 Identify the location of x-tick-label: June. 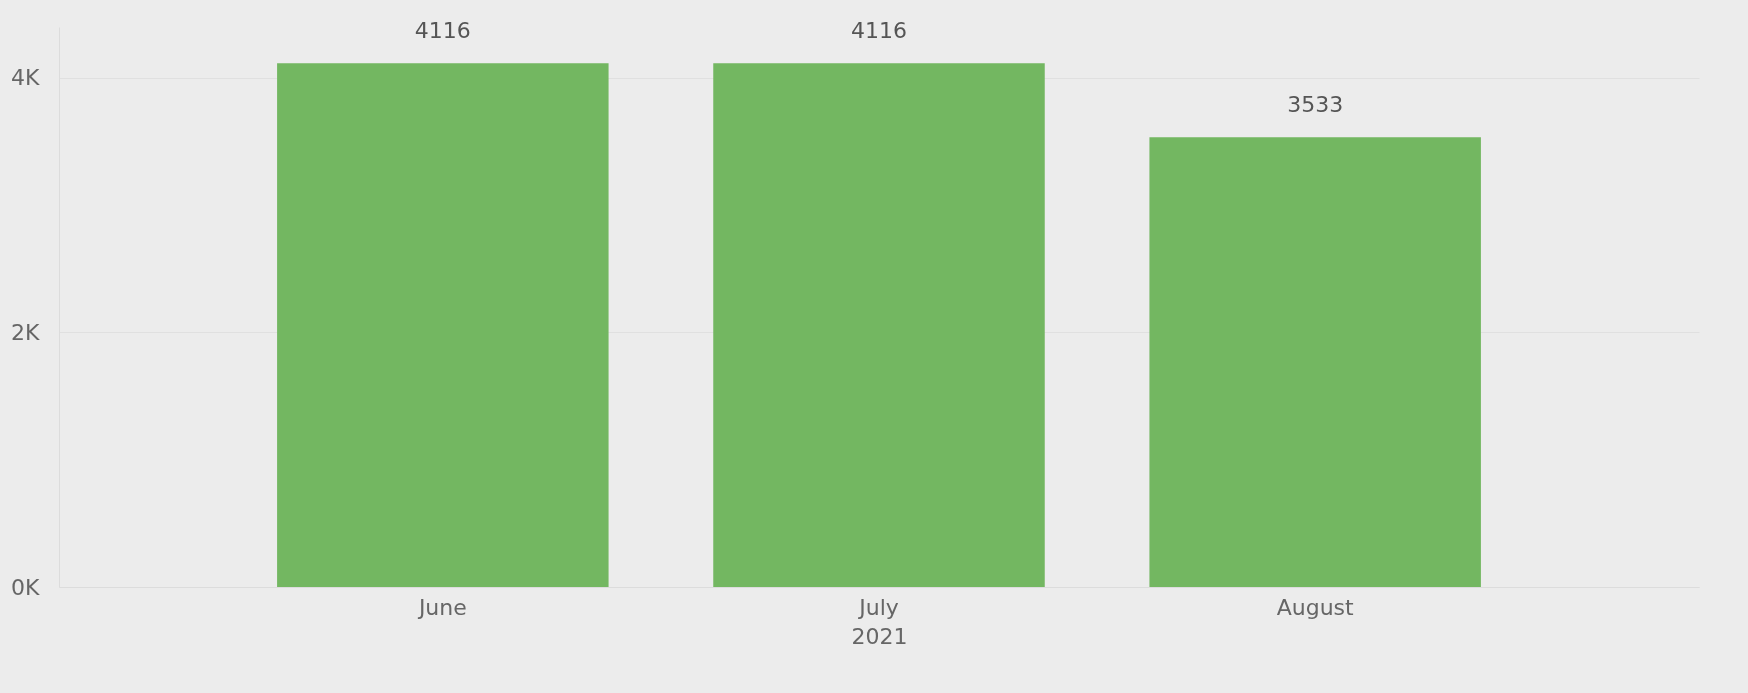
(441, 607).